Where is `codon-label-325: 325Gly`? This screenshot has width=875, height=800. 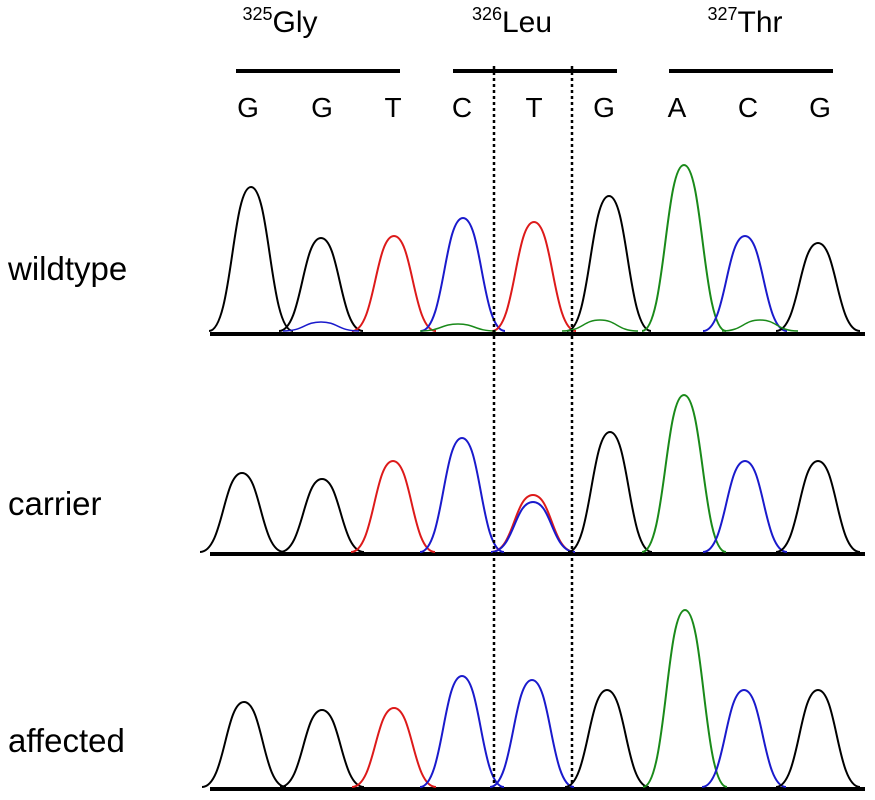
codon-label-325: 325Gly is located at coordinates (280, 21).